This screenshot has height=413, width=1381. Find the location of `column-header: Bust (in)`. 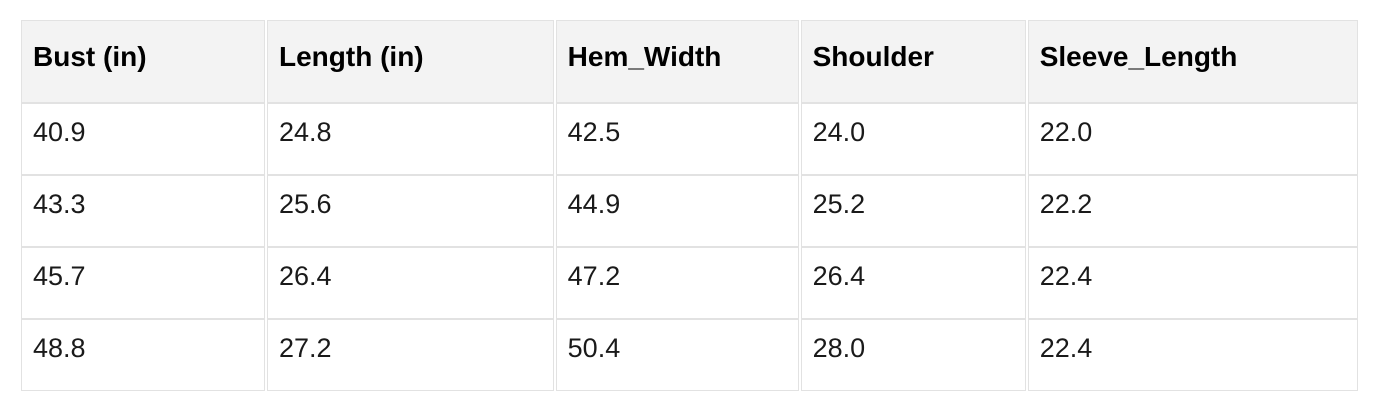

column-header: Bust (in) is located at coordinates (143, 61).